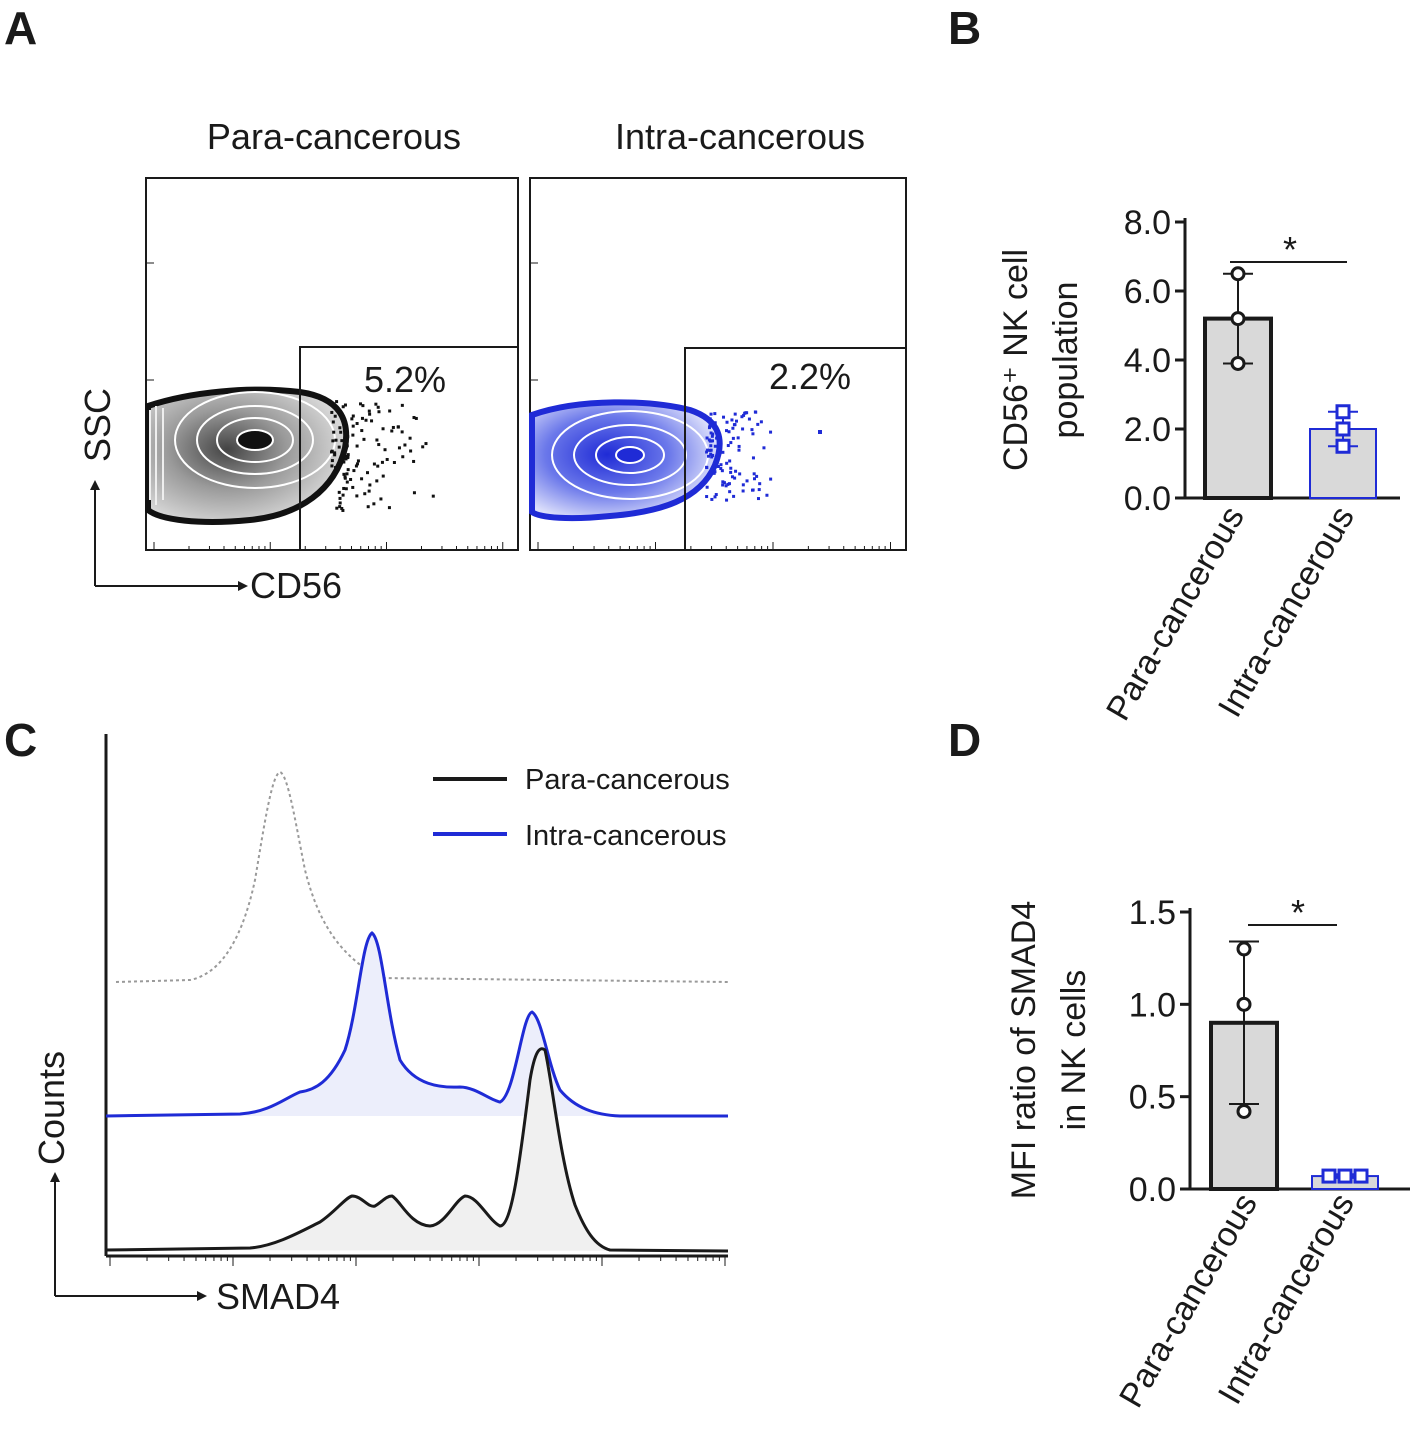 The image size is (1417, 1441). I want to click on smad4-axis-label: SMAD4, so click(278, 1296).